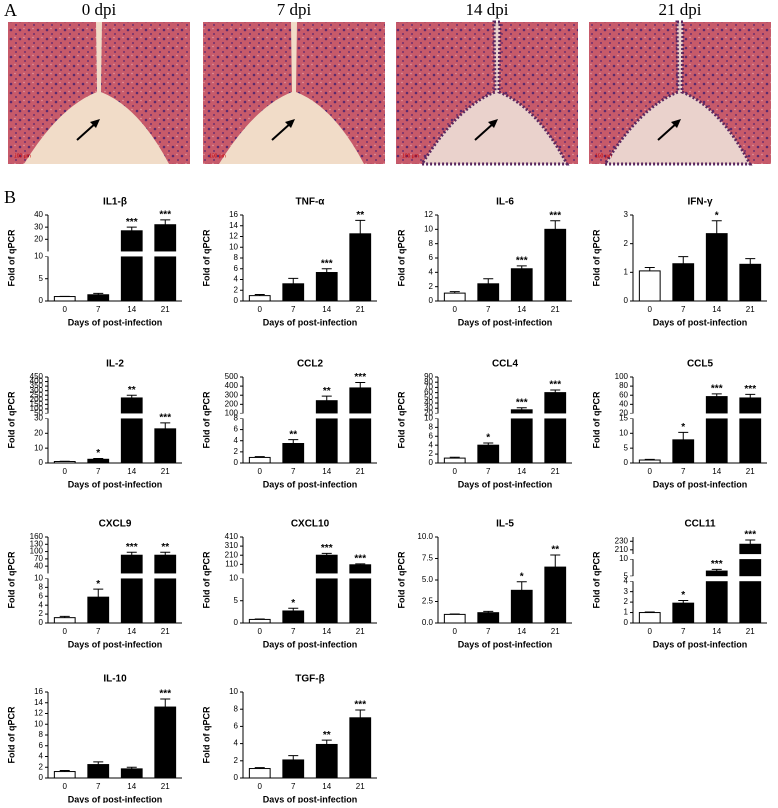  What do you see at coordinates (232, 545) in the screenshot?
I see `y-tick-label: 310` at bounding box center [232, 545].